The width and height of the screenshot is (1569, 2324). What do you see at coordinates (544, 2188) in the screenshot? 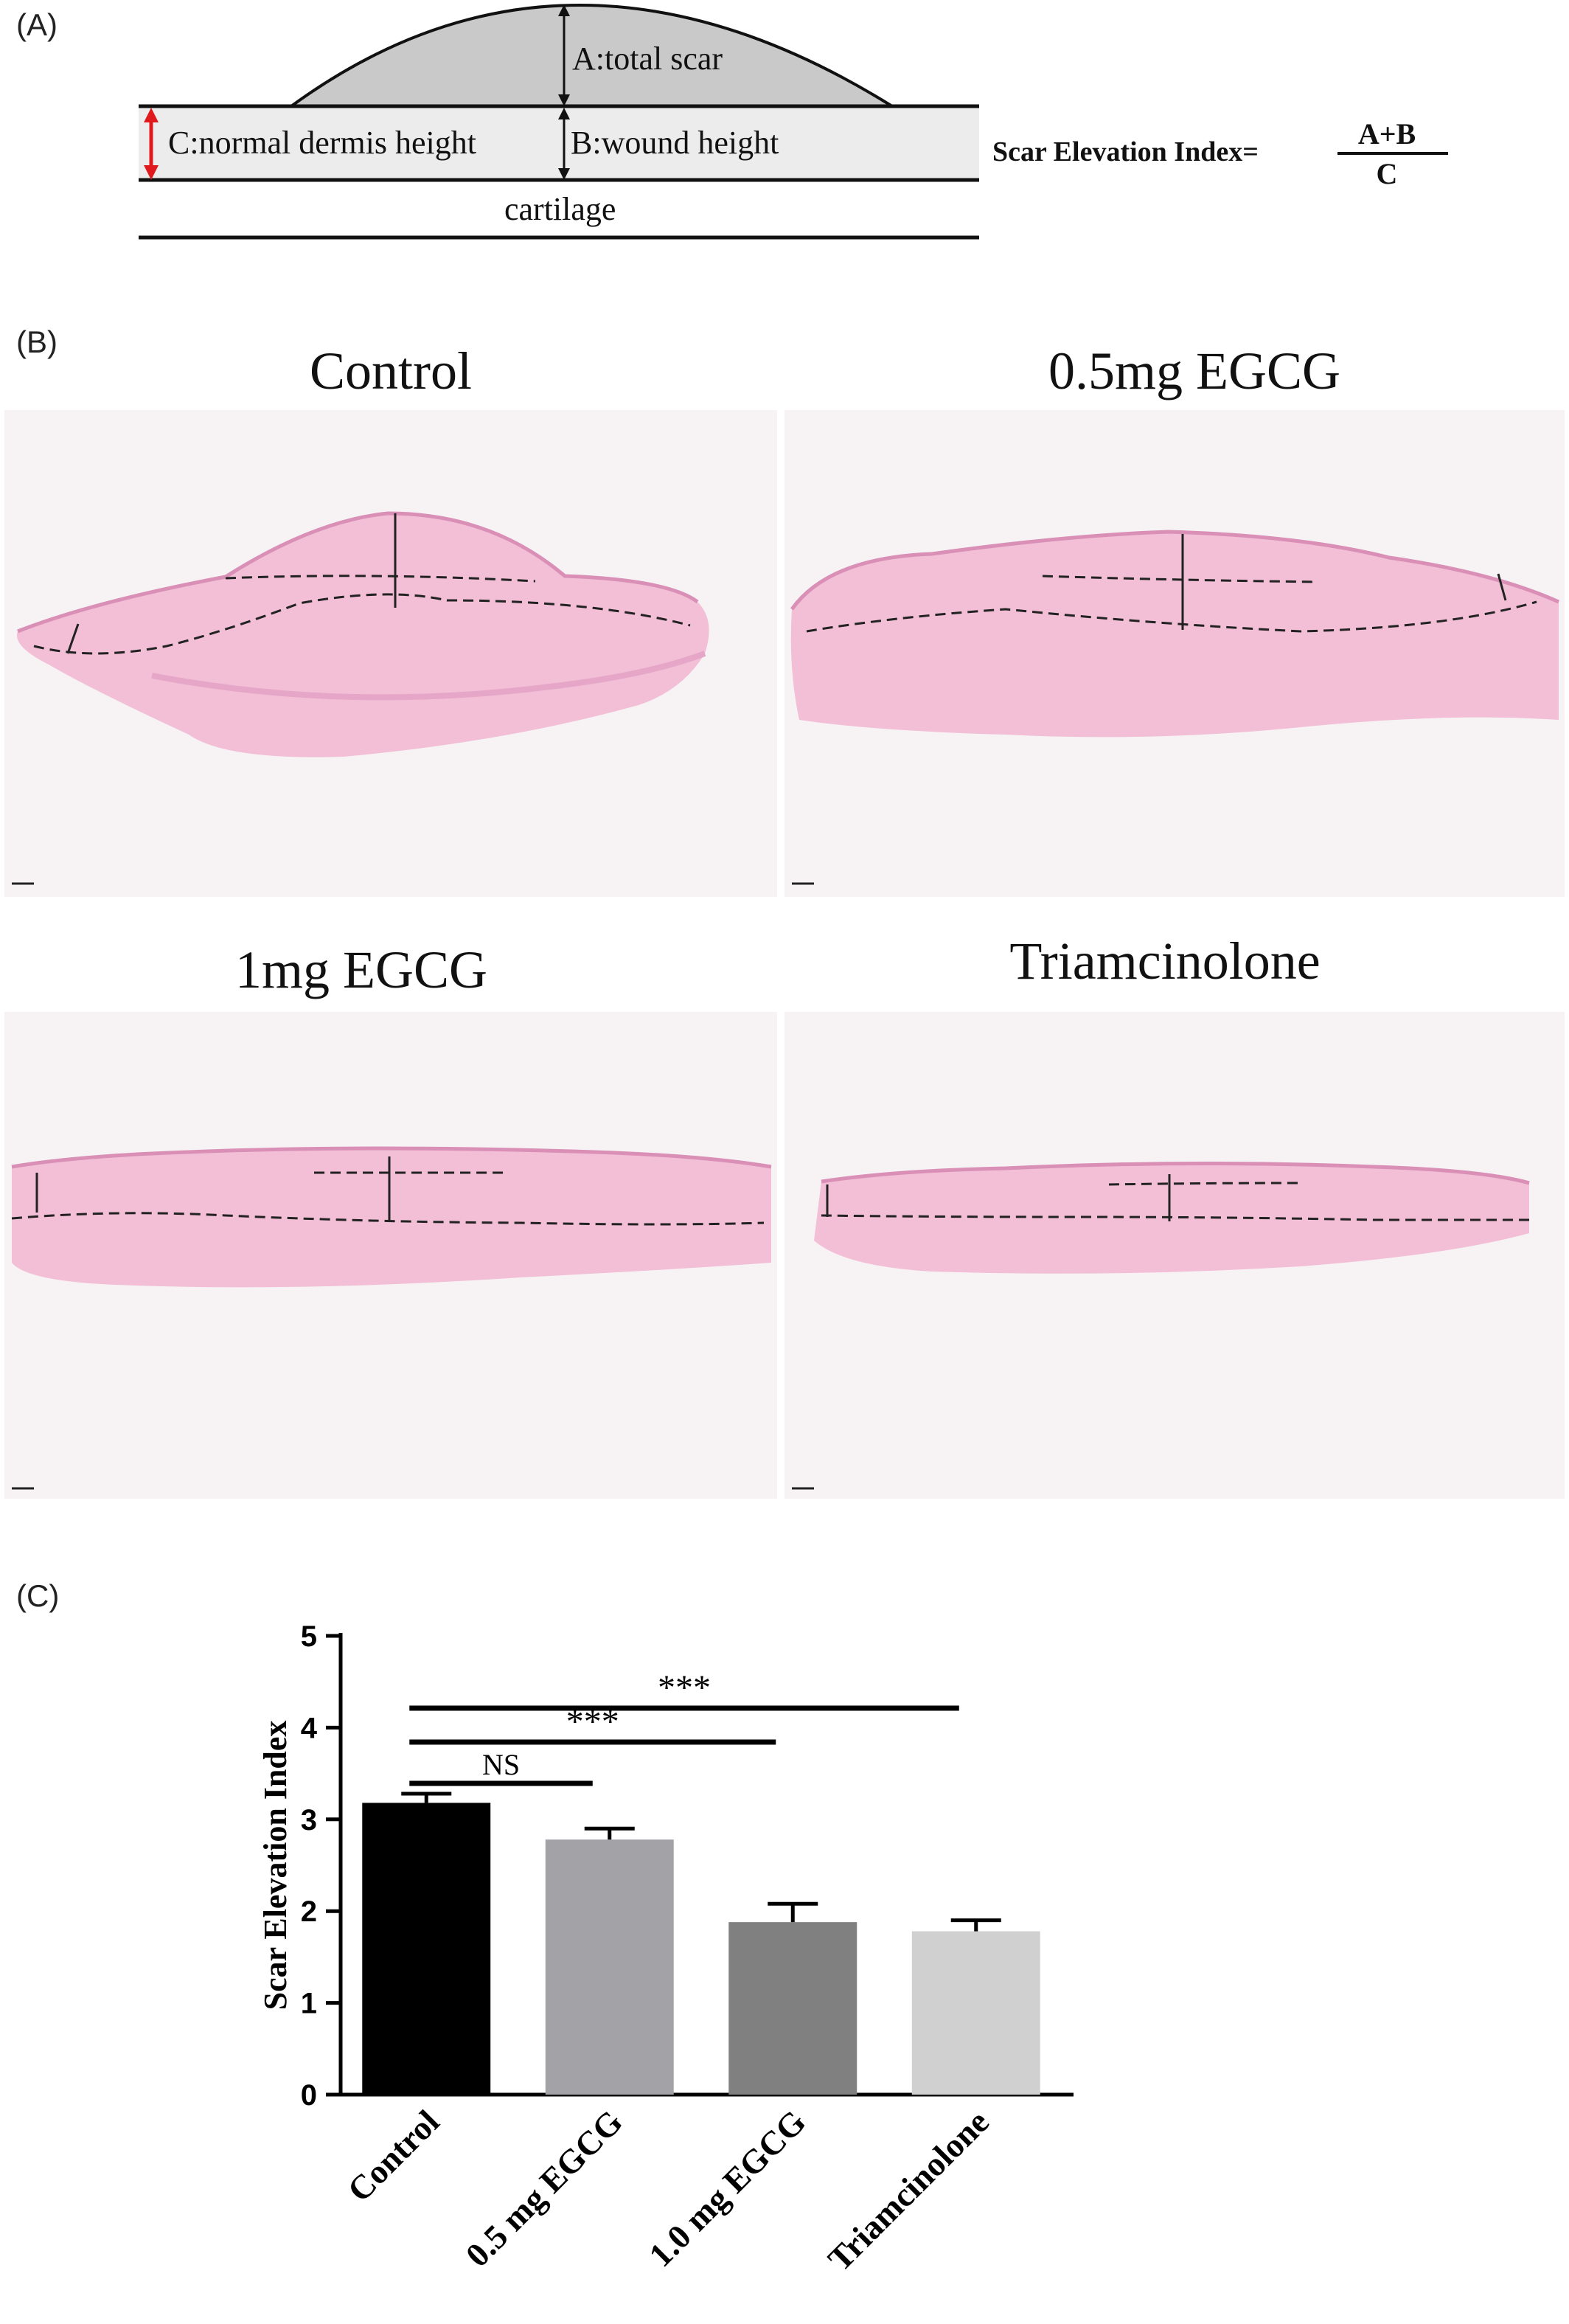
I see `x-tick-label: 0.5 mg EGCG` at bounding box center [544, 2188].